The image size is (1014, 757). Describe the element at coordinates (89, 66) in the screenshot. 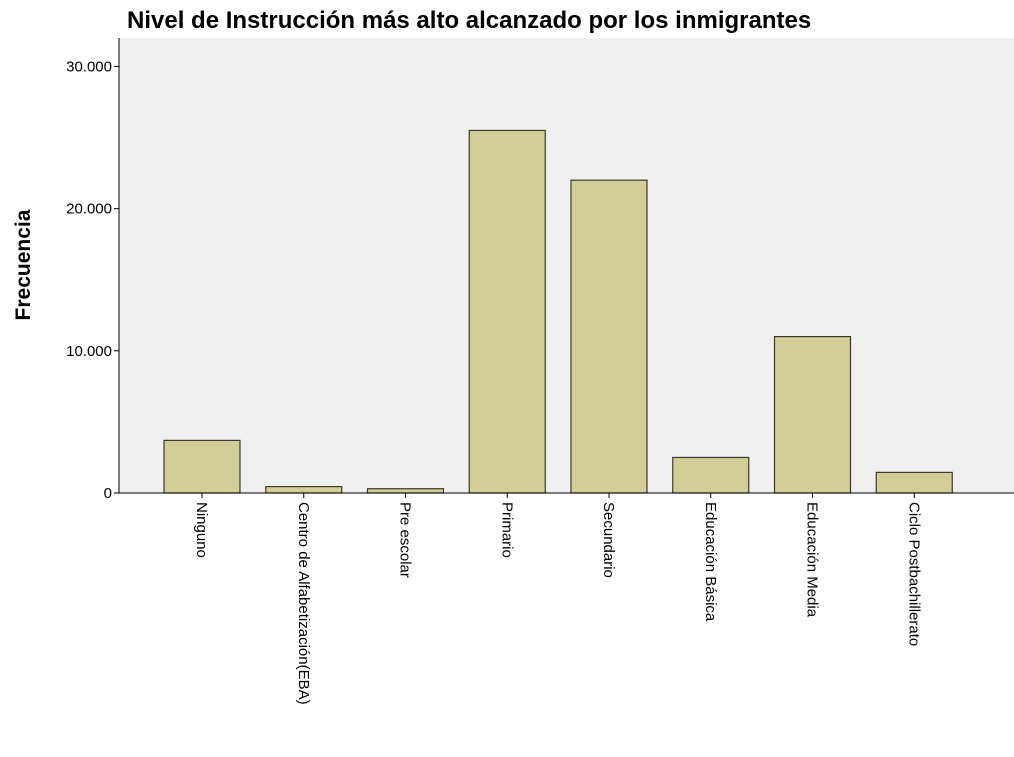

I see `y-tick-label: 30.000` at that location.